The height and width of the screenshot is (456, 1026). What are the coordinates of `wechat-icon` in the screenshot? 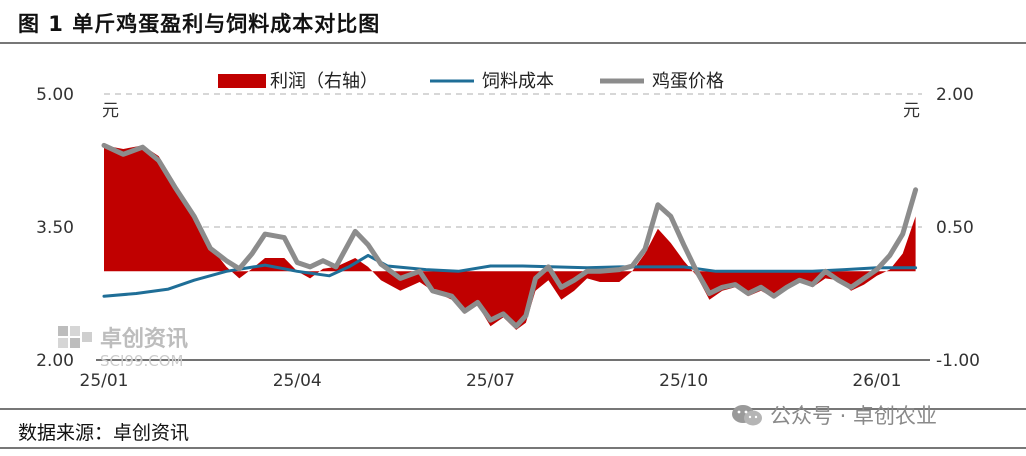 It's located at (747, 415).